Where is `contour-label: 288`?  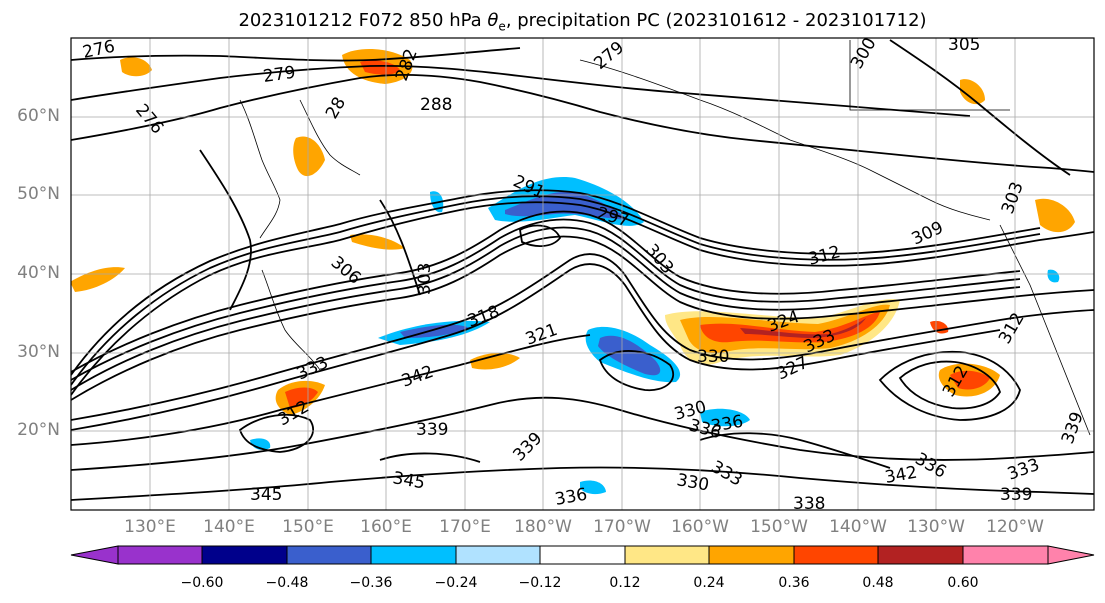 contour-label: 288 is located at coordinates (436, 105).